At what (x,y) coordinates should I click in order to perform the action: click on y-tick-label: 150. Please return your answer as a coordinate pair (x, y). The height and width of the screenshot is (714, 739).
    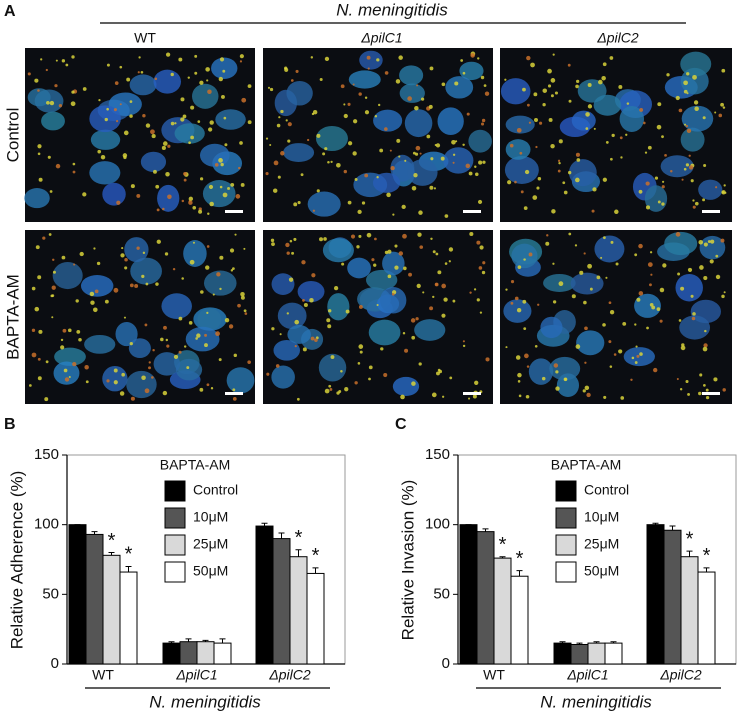
    Looking at the image, I should click on (437, 454).